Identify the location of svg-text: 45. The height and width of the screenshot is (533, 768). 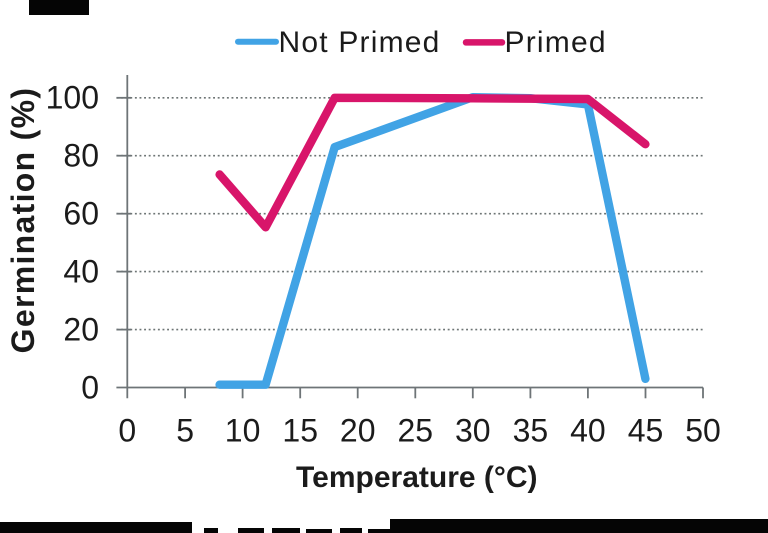
(646, 430).